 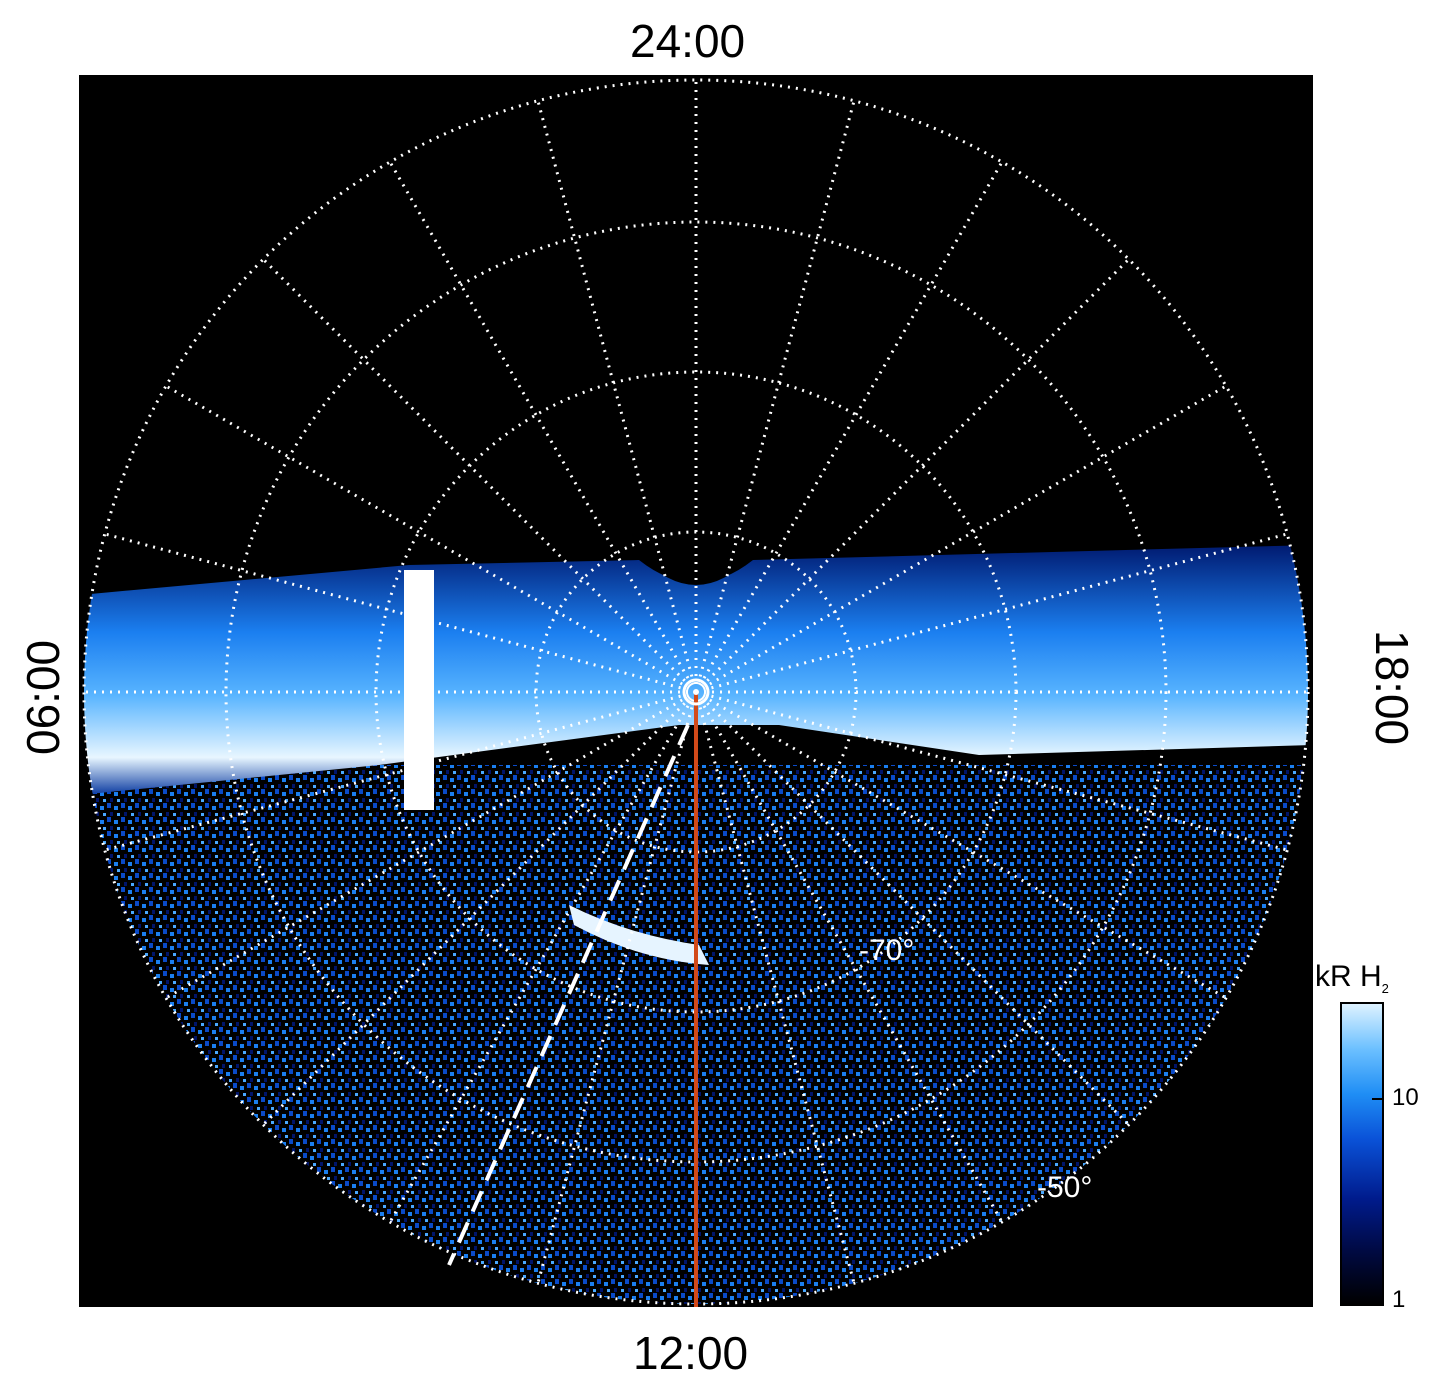 What do you see at coordinates (1392, 688) in the screenshot?
I see `local-time-label-right: 18:00` at bounding box center [1392, 688].